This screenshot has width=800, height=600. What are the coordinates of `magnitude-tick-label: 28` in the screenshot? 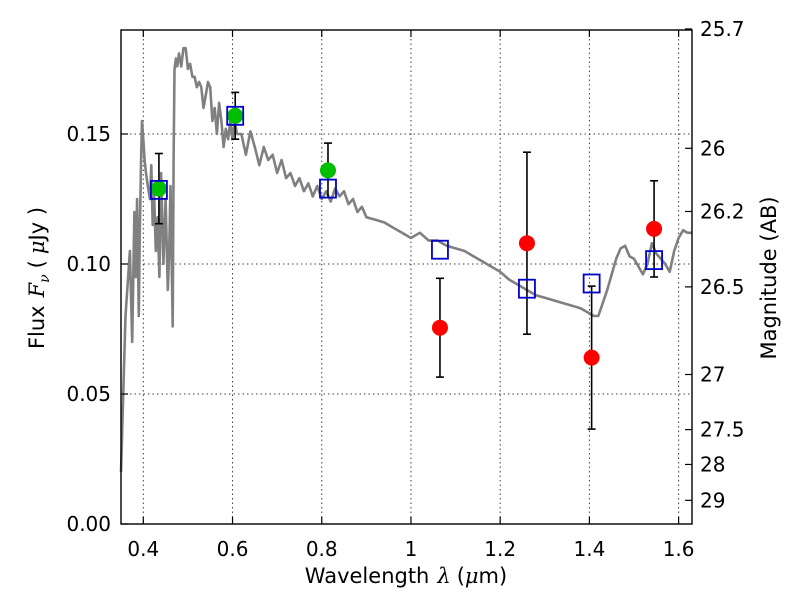 It's located at (712, 464).